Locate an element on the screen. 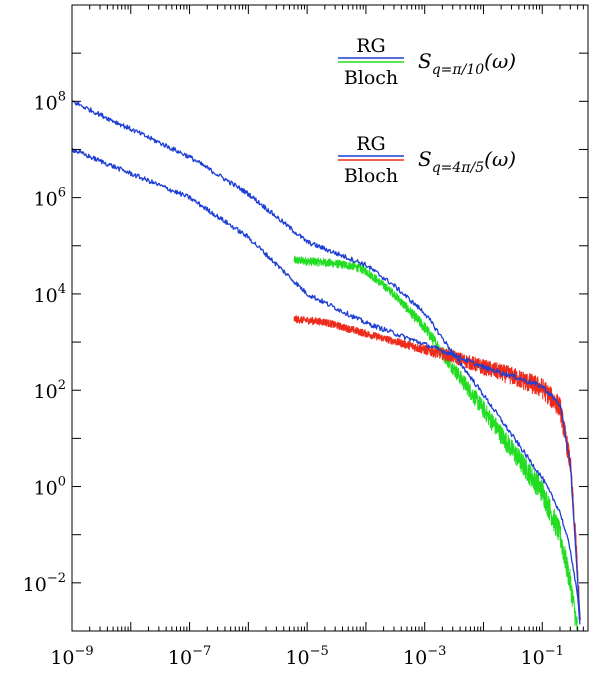 This screenshot has width=601, height=673. legend-entry: RG Bloch Sq=4π/5(ω) is located at coordinates (427, 160).